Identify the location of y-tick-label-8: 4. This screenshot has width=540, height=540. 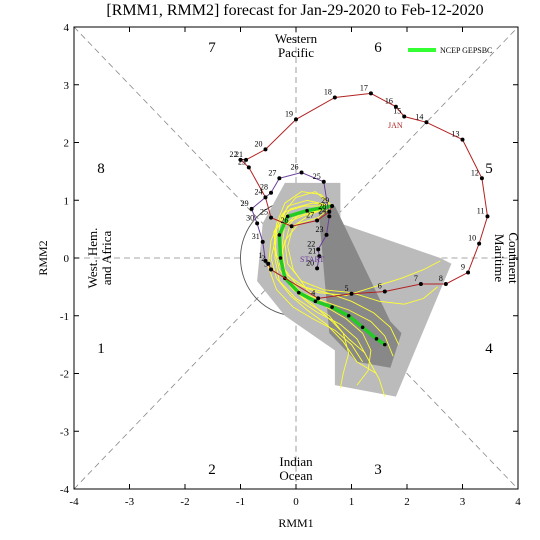
(67, 28).